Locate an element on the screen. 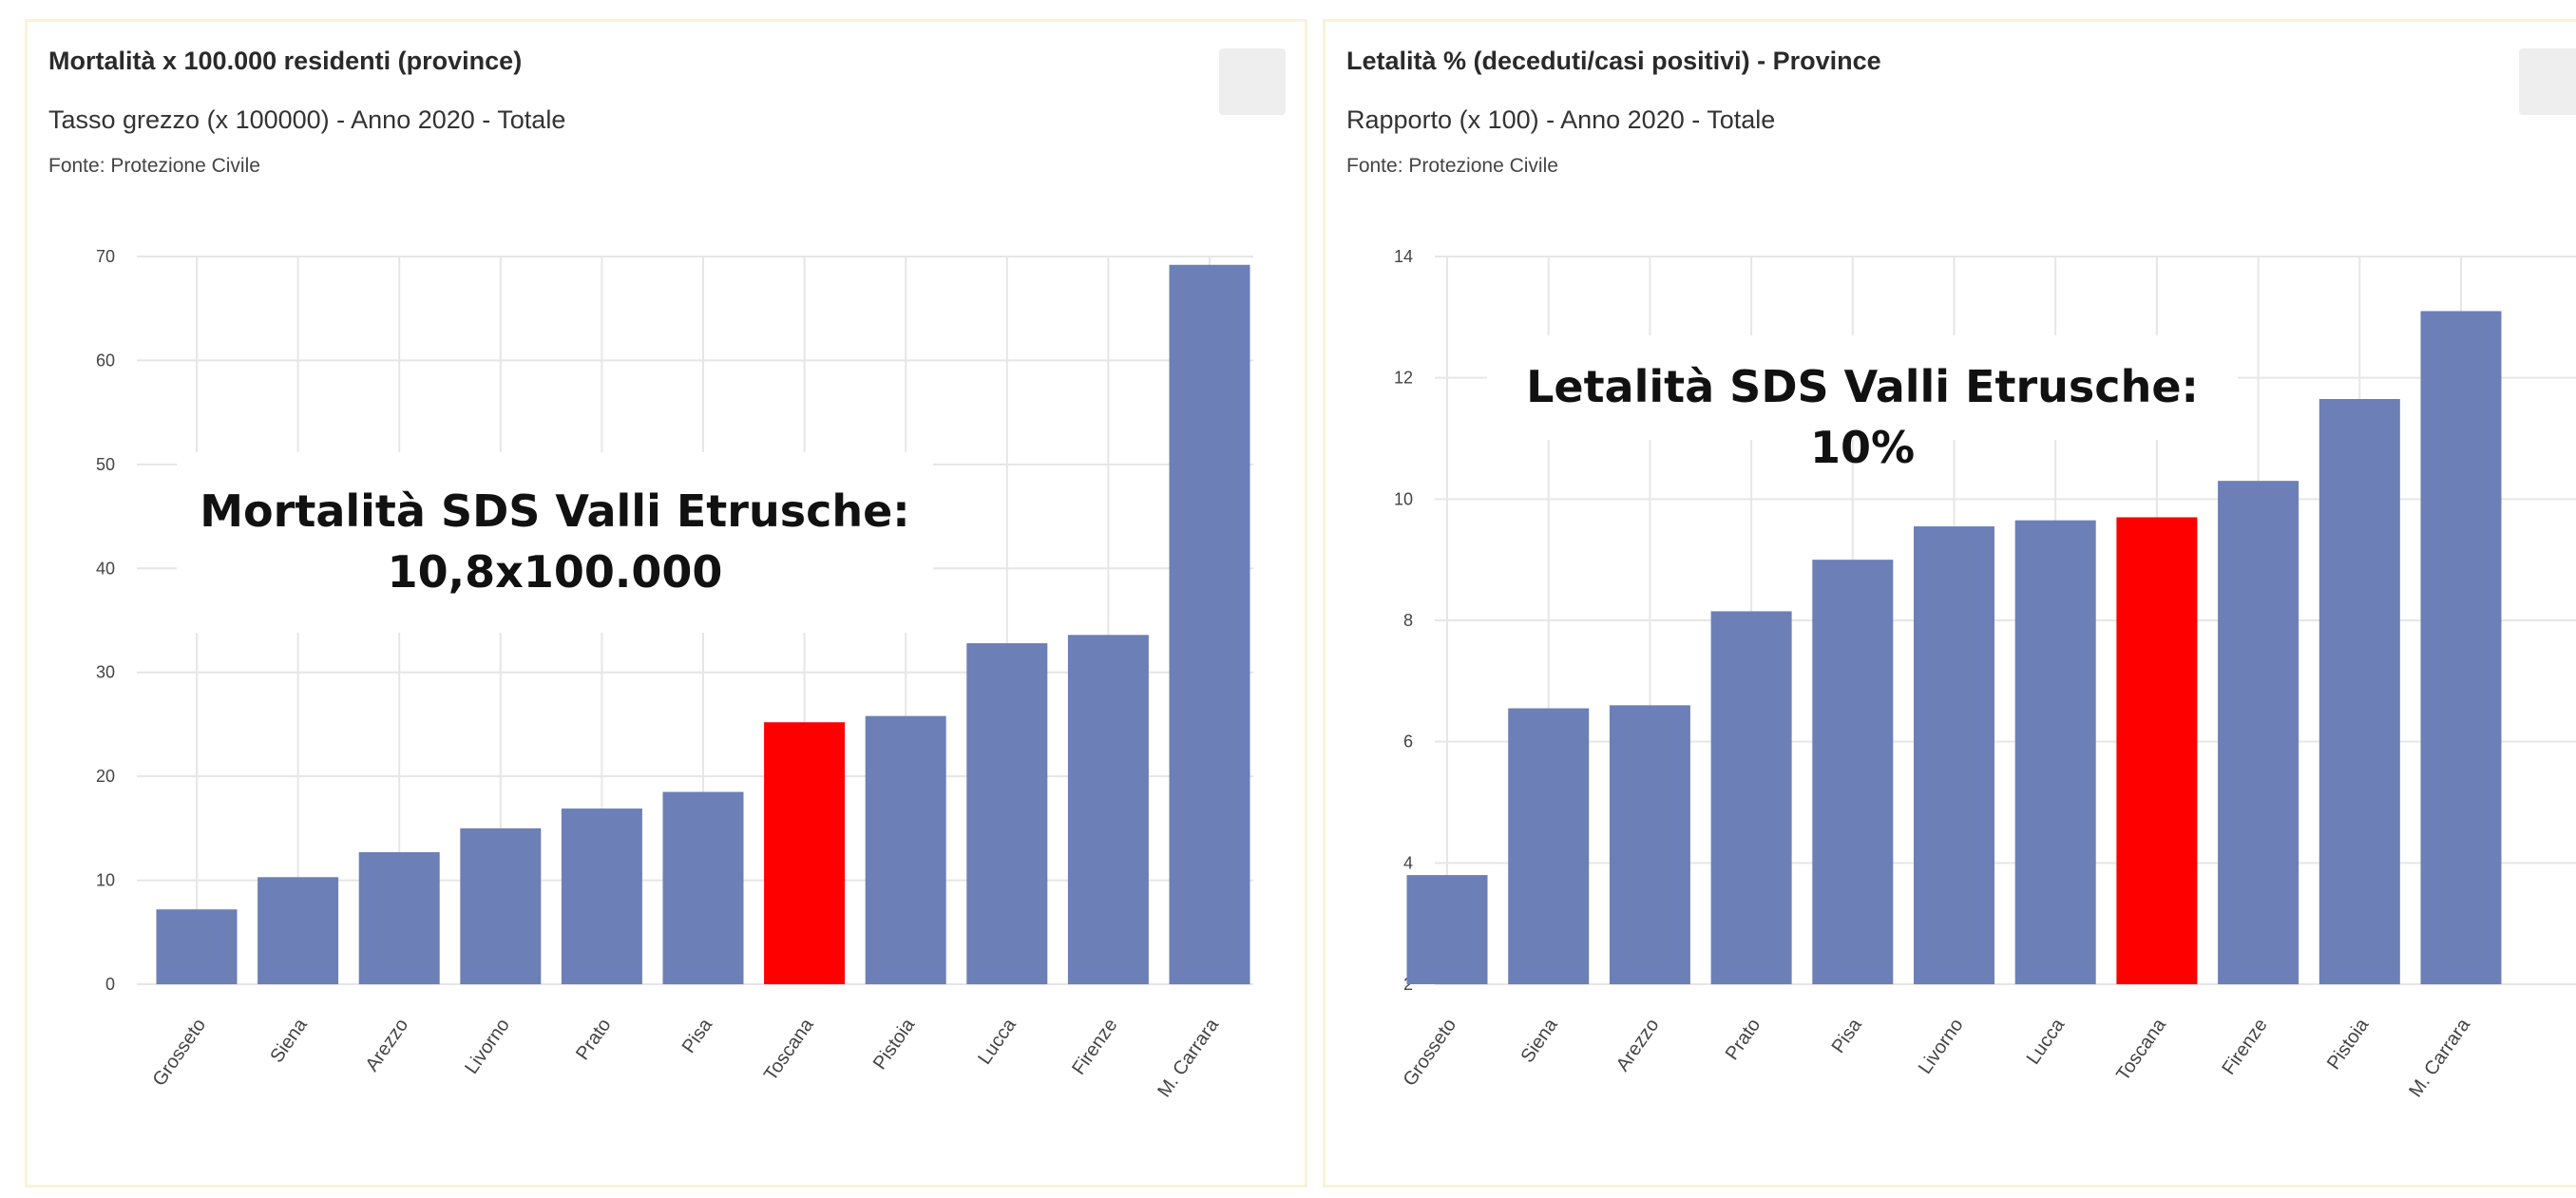 This screenshot has height=1198, width=2576. y-tick-label: 12 is located at coordinates (1403, 378).